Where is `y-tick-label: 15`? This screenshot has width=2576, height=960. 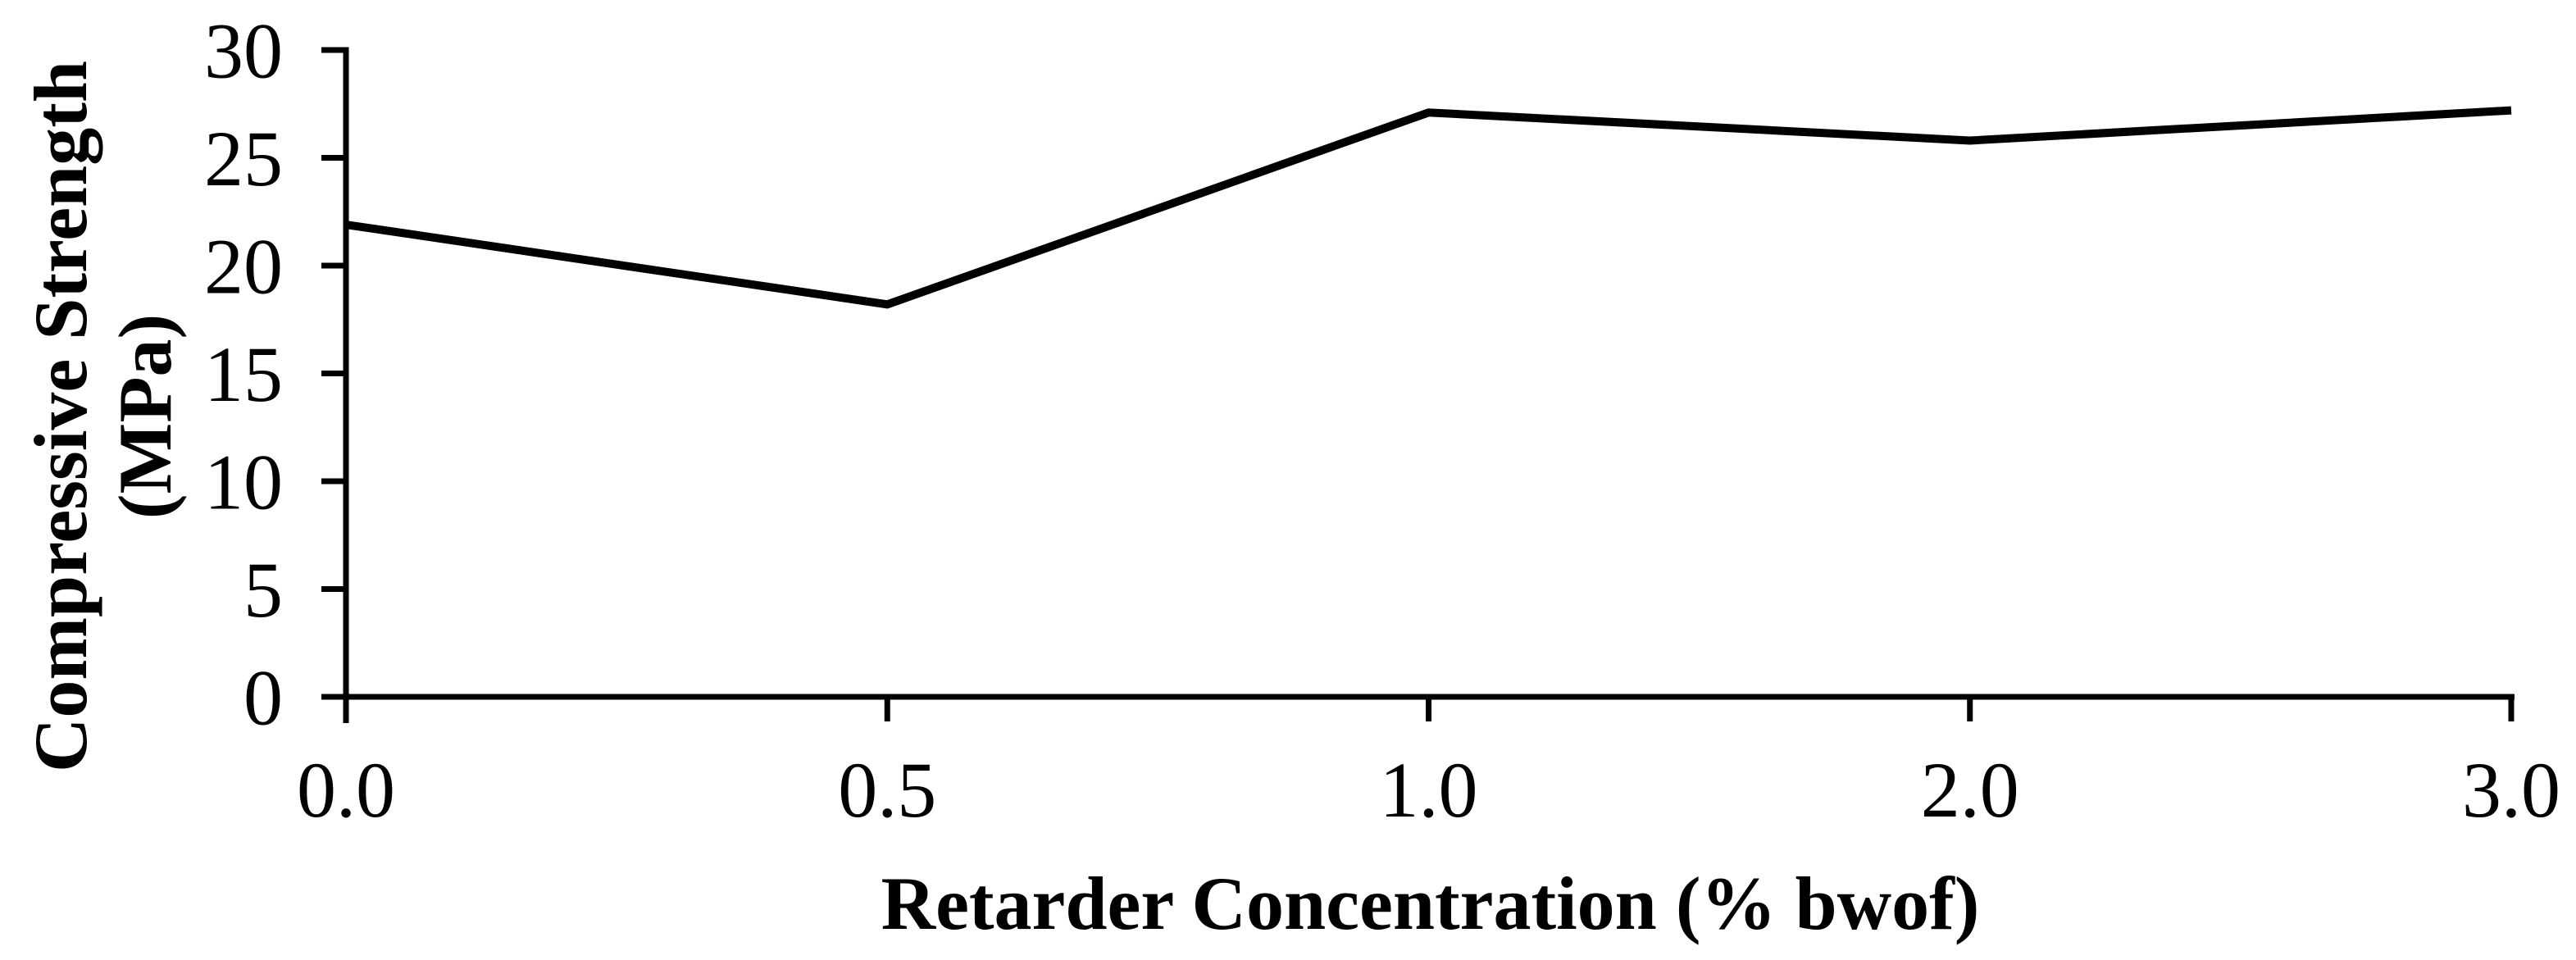 y-tick-label: 15 is located at coordinates (243, 374).